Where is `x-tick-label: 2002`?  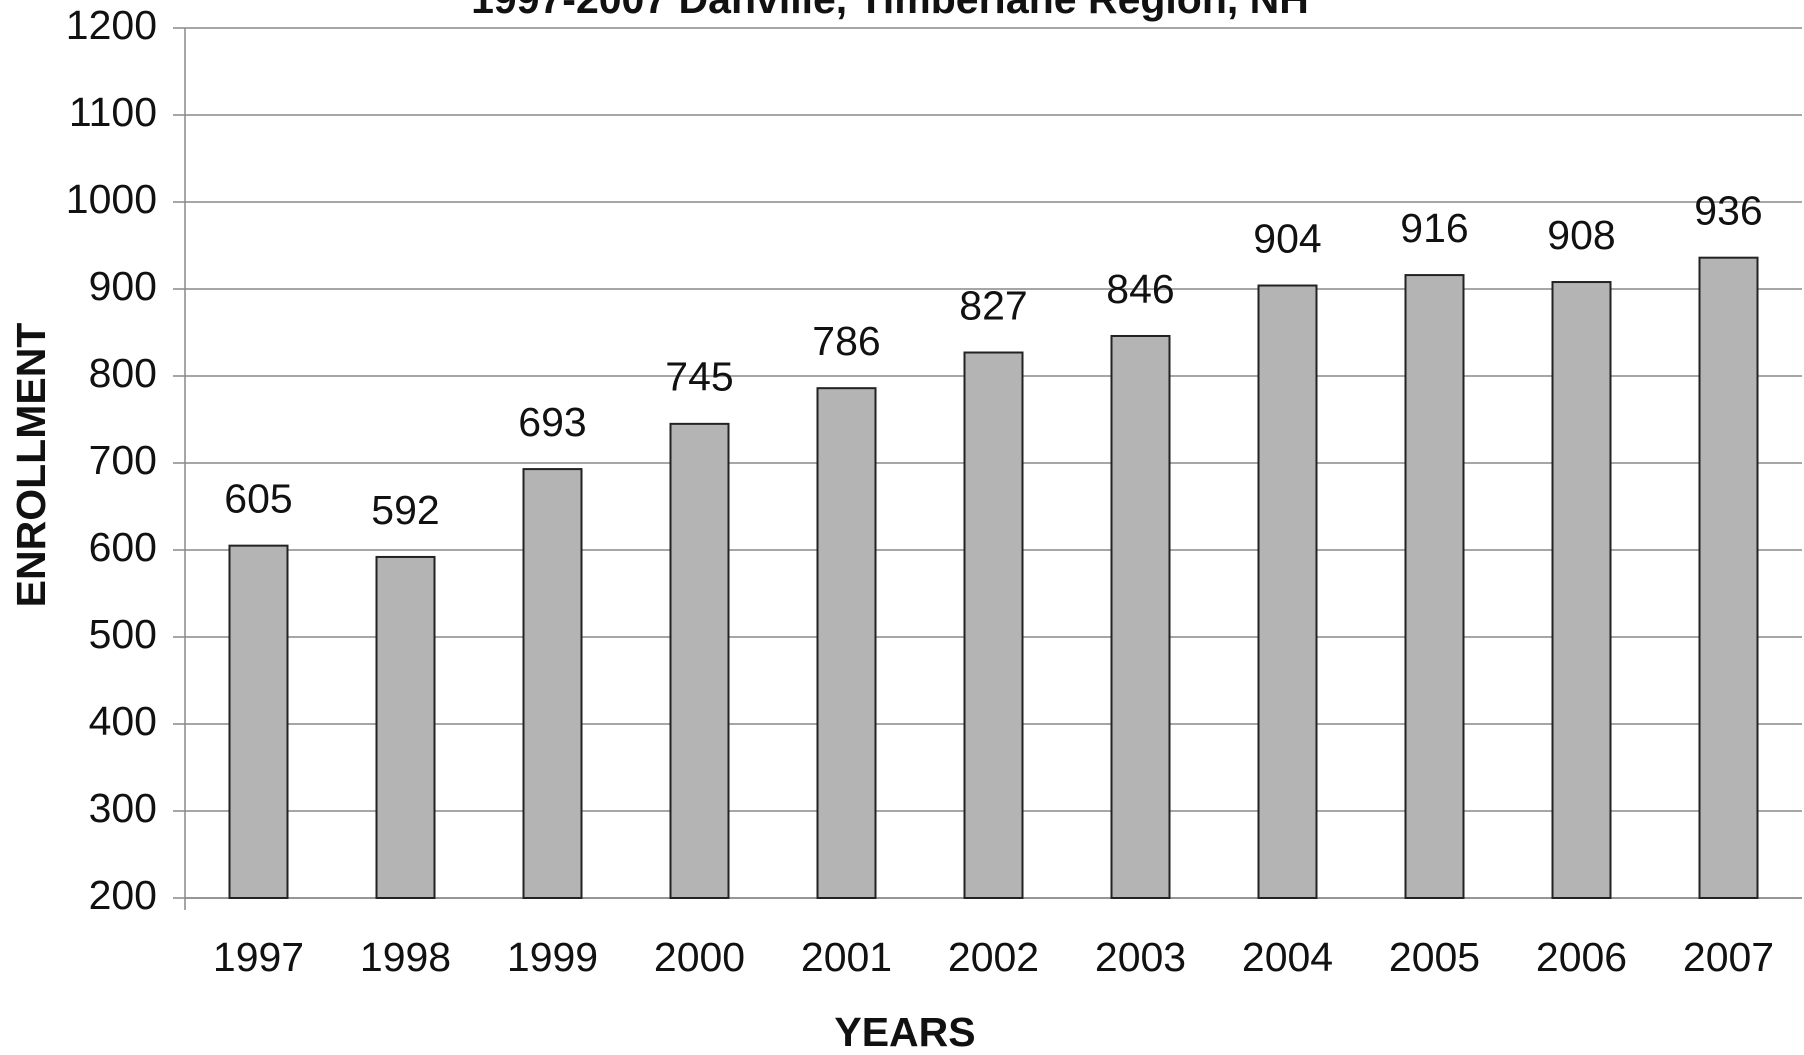
x-tick-label: 2002 is located at coordinates (993, 957).